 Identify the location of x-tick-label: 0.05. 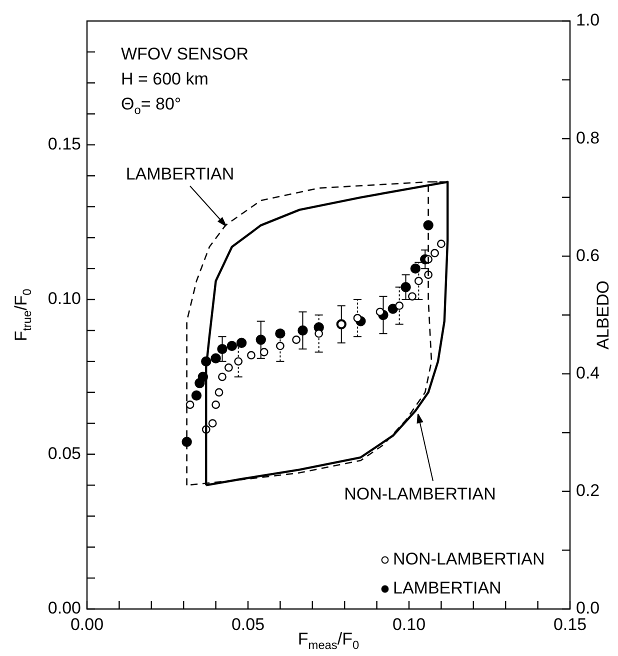
(248, 624).